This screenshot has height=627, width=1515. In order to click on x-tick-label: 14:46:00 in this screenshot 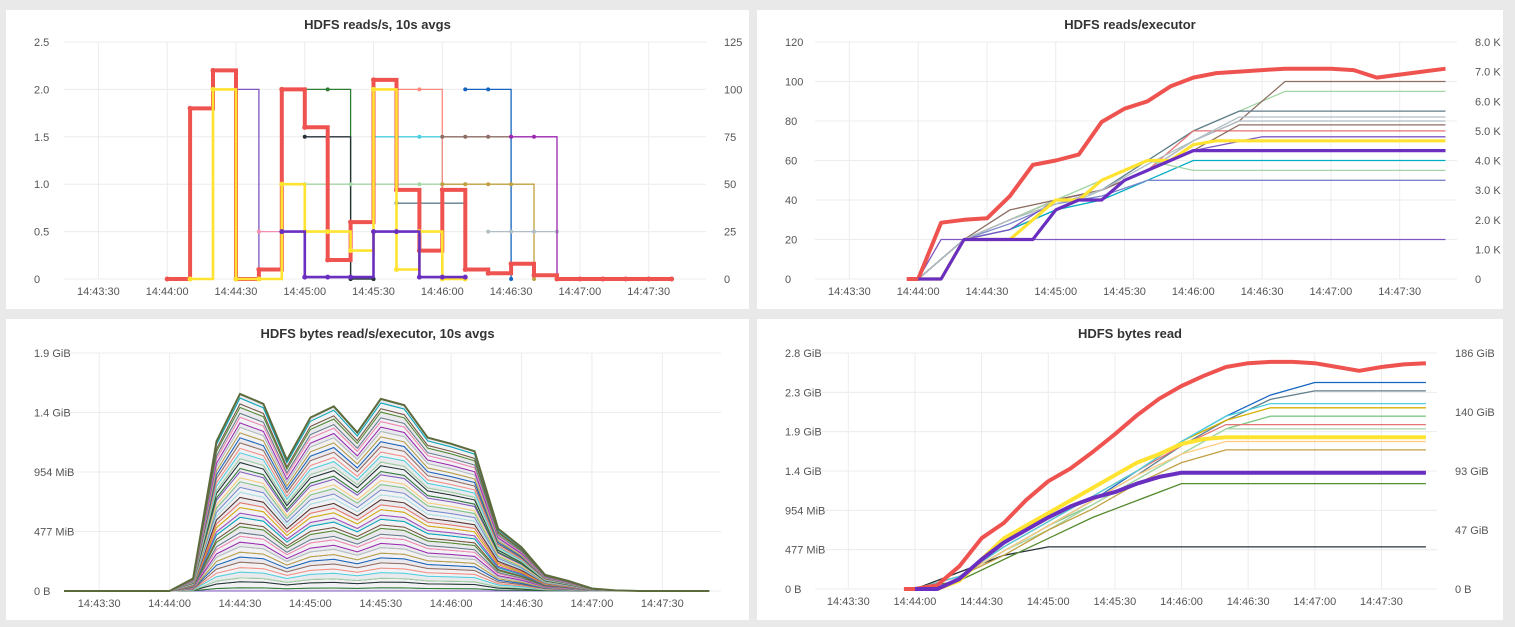, I will do `click(442, 292)`.